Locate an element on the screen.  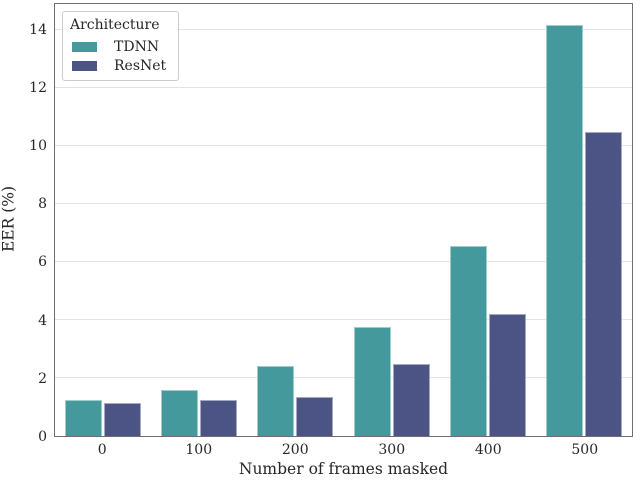
y-tick-2: 2 is located at coordinates (42, 378).